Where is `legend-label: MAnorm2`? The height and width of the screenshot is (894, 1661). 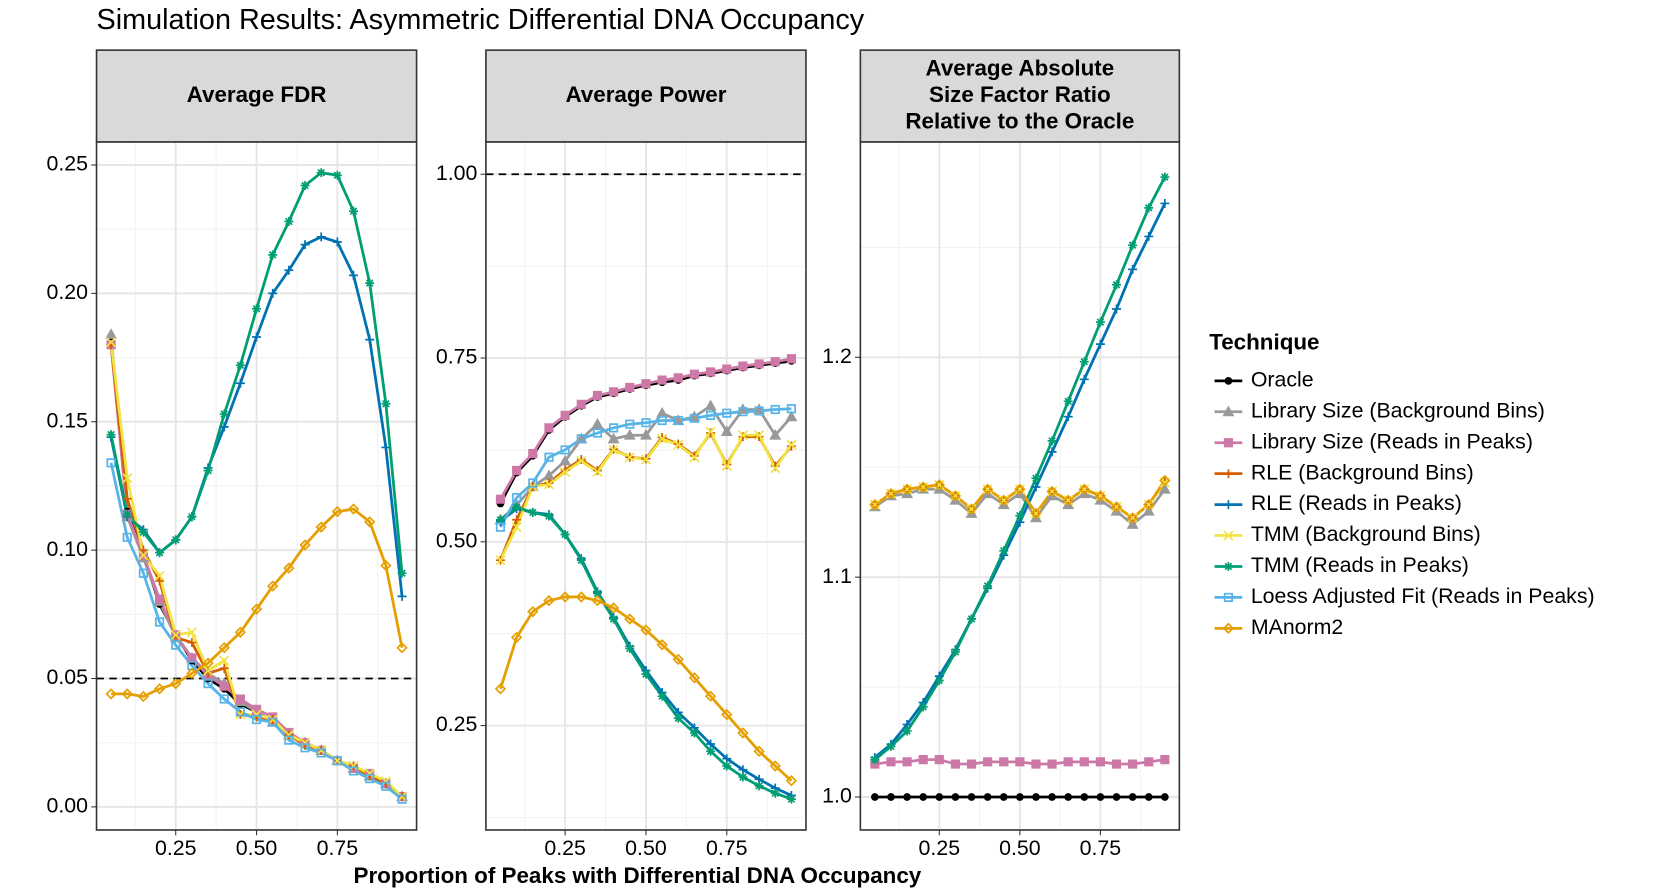
legend-label: MAnorm2 is located at coordinates (1297, 627).